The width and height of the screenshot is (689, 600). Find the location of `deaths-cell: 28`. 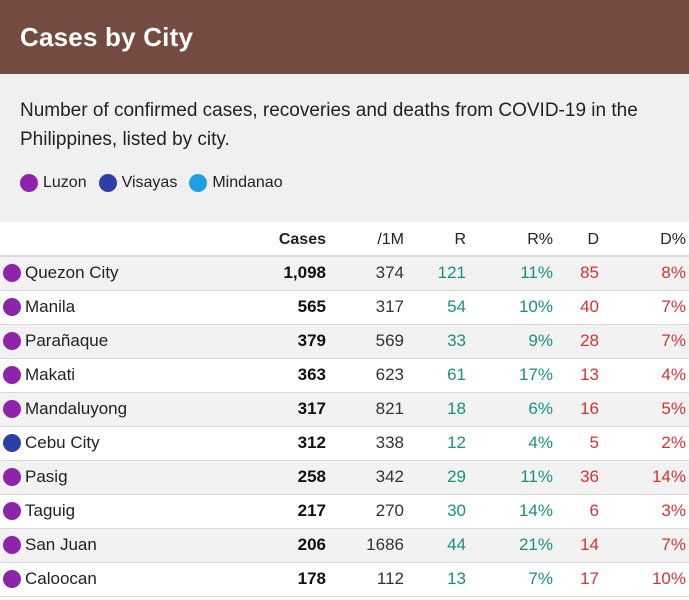

deaths-cell: 28 is located at coordinates (589, 340).